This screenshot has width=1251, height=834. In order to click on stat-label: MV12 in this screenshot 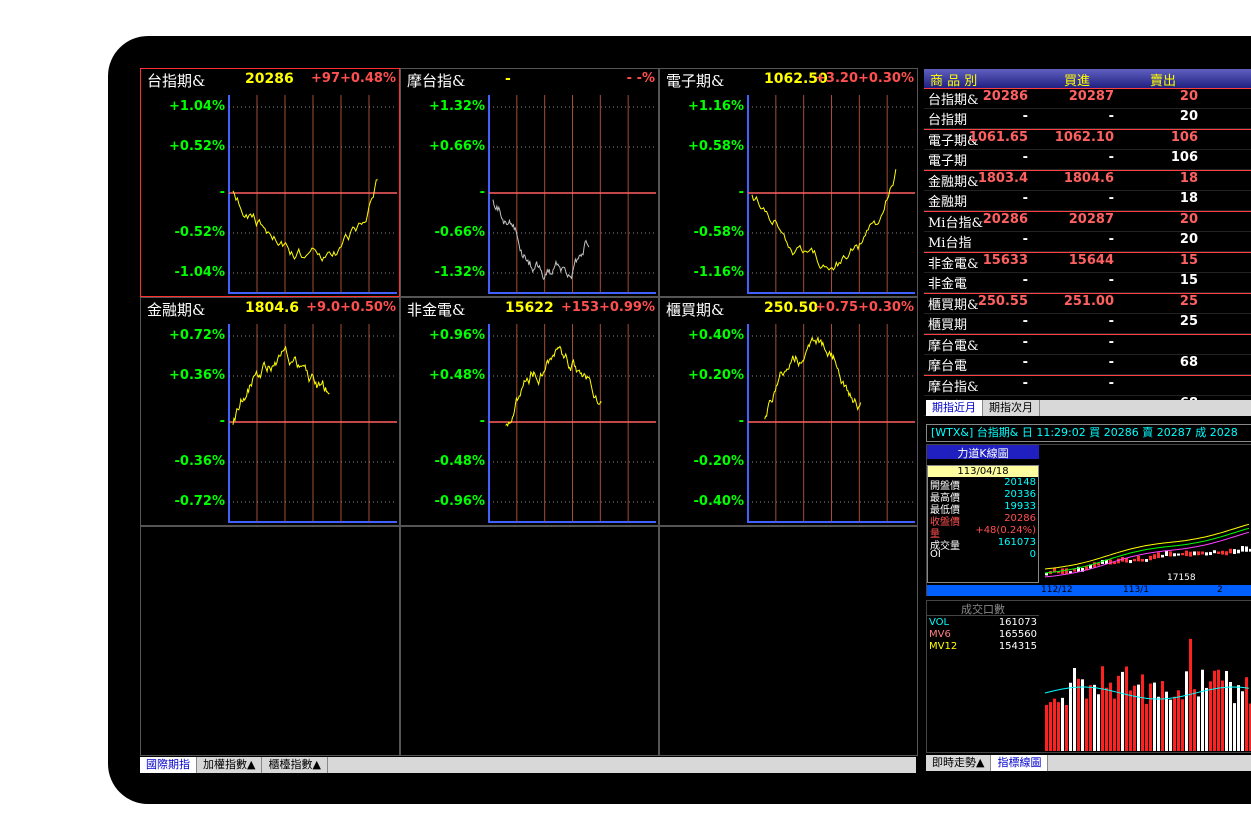, I will do `click(943, 646)`.